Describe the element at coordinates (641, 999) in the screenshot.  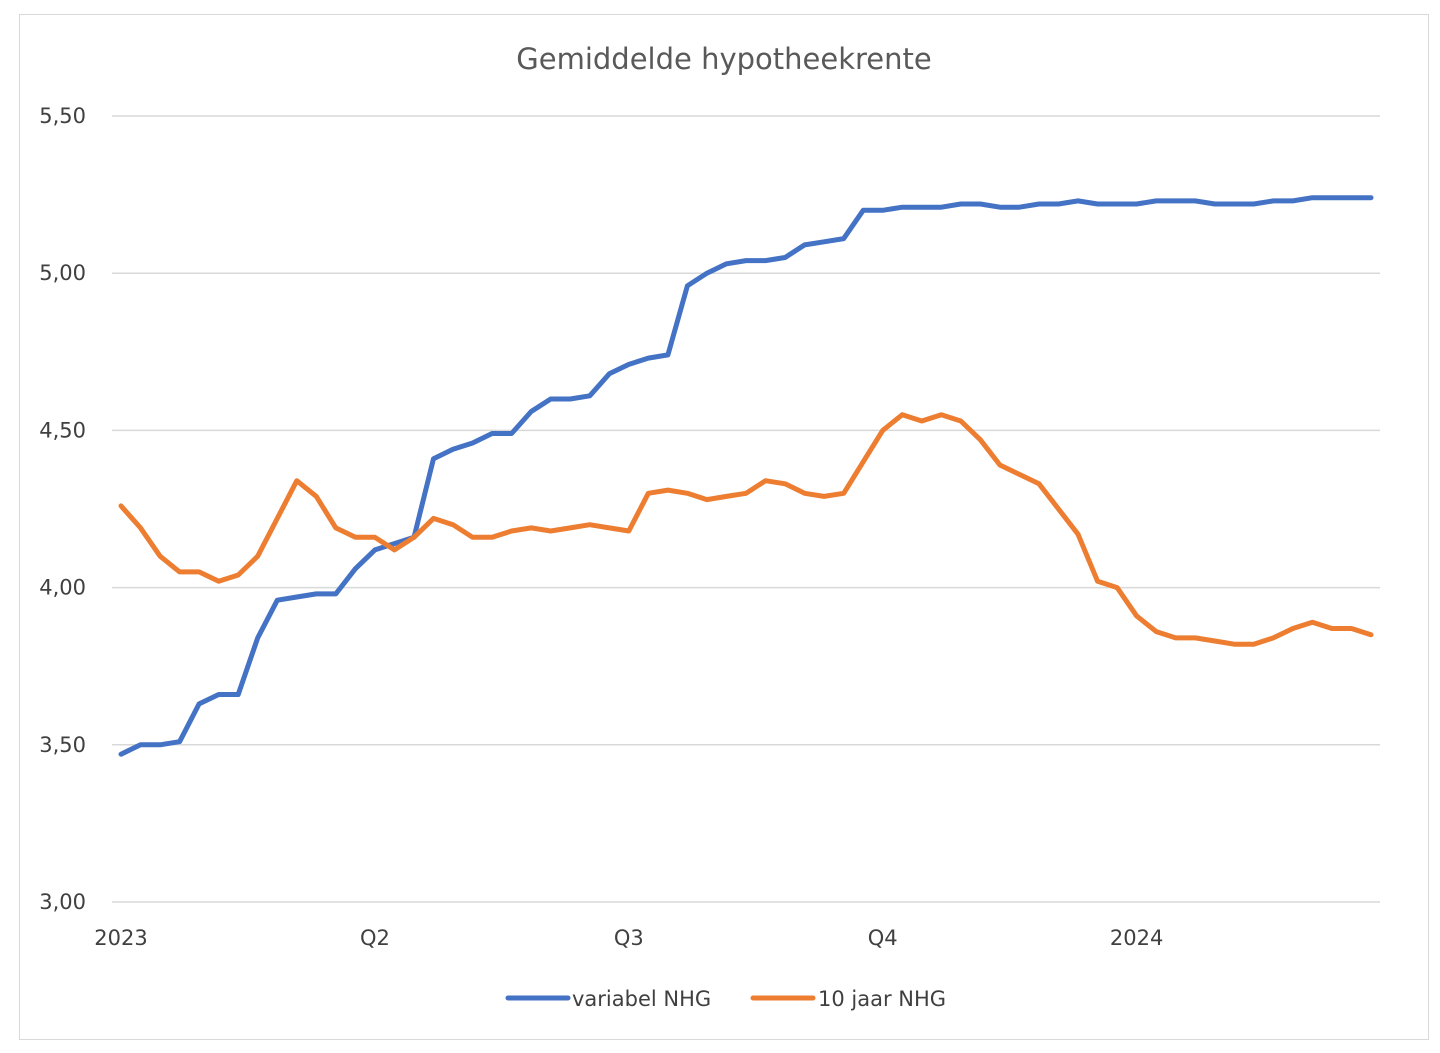
I see `legend-label: variabel NHG` at that location.